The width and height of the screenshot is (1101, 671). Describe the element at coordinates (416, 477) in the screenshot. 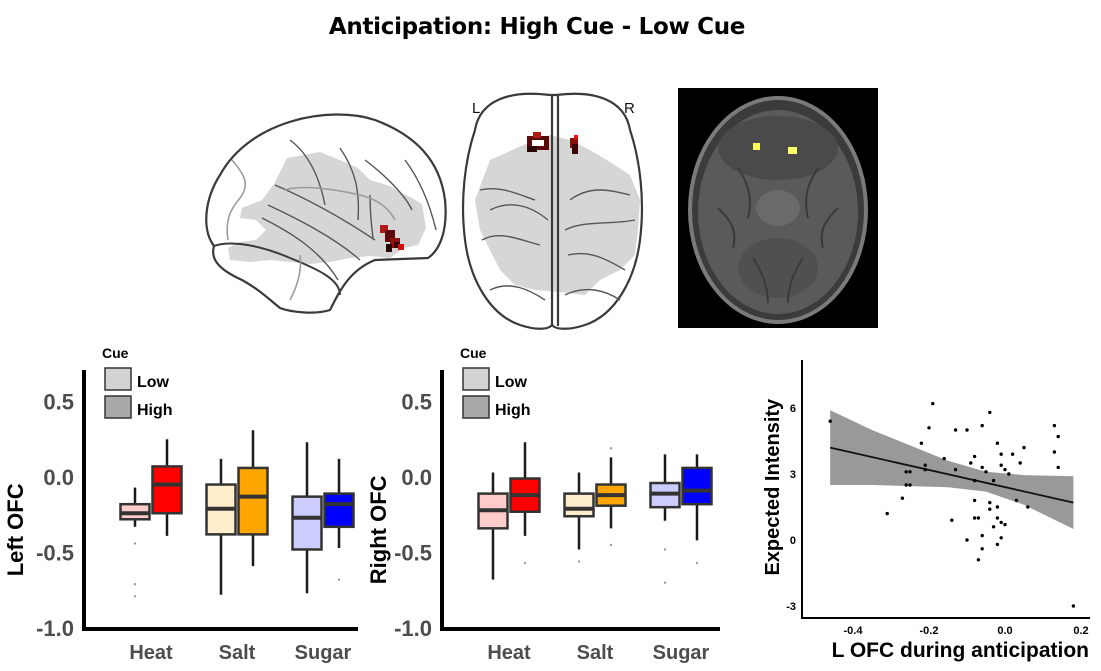

I see `y-tick-label: 0.0` at that location.